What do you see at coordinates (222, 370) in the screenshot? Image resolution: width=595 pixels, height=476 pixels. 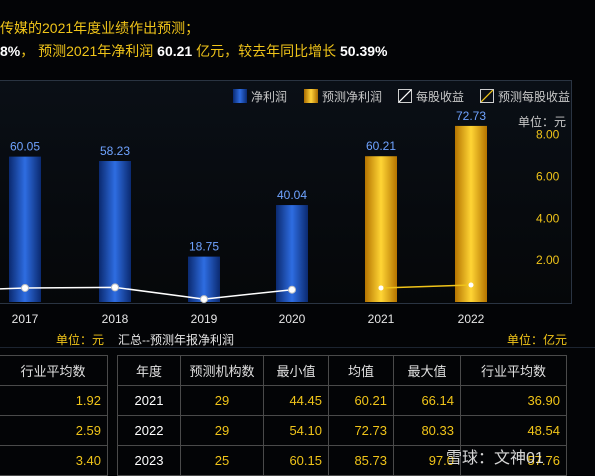 I see `th-institutions: 预测机构数` at bounding box center [222, 370].